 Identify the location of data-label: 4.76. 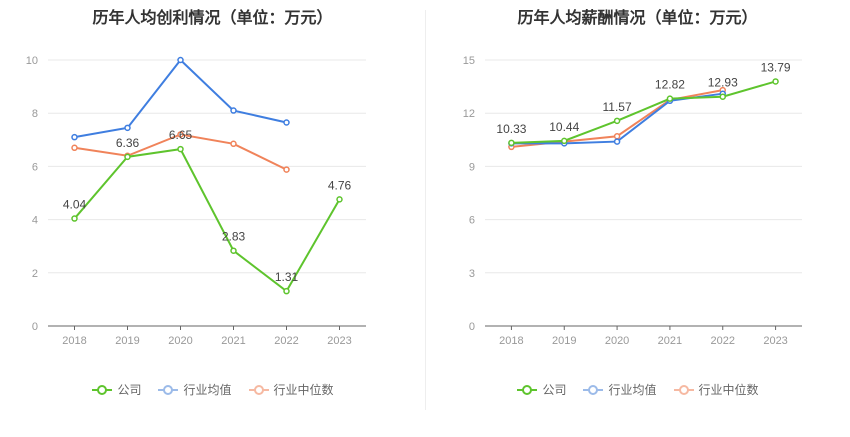
(340, 185).